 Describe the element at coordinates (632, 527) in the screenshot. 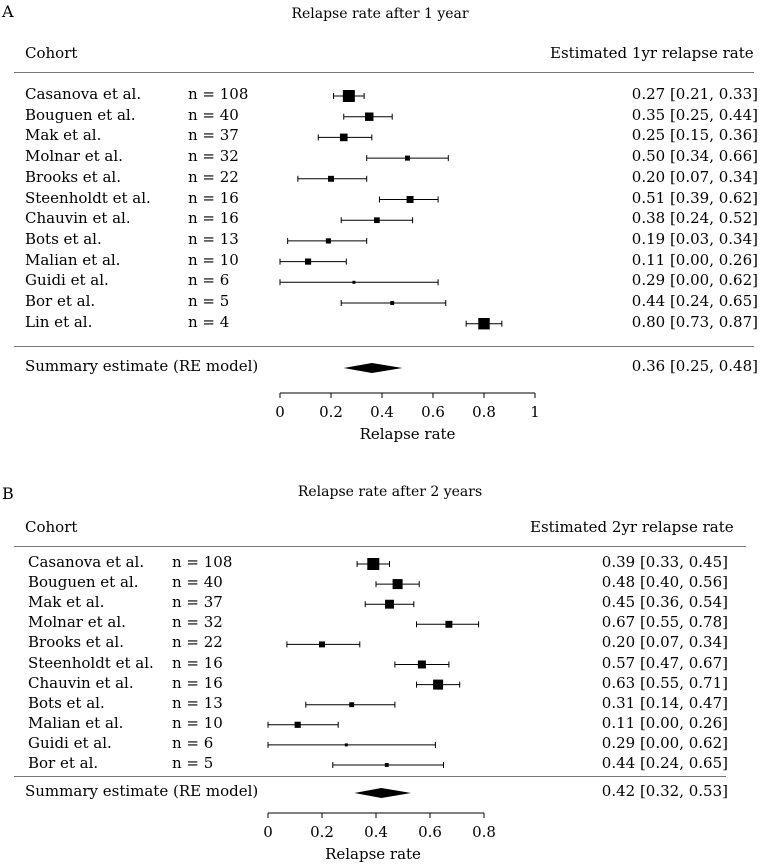

I see `estimate-column-header: Estimated 2yr relapse rate` at that location.